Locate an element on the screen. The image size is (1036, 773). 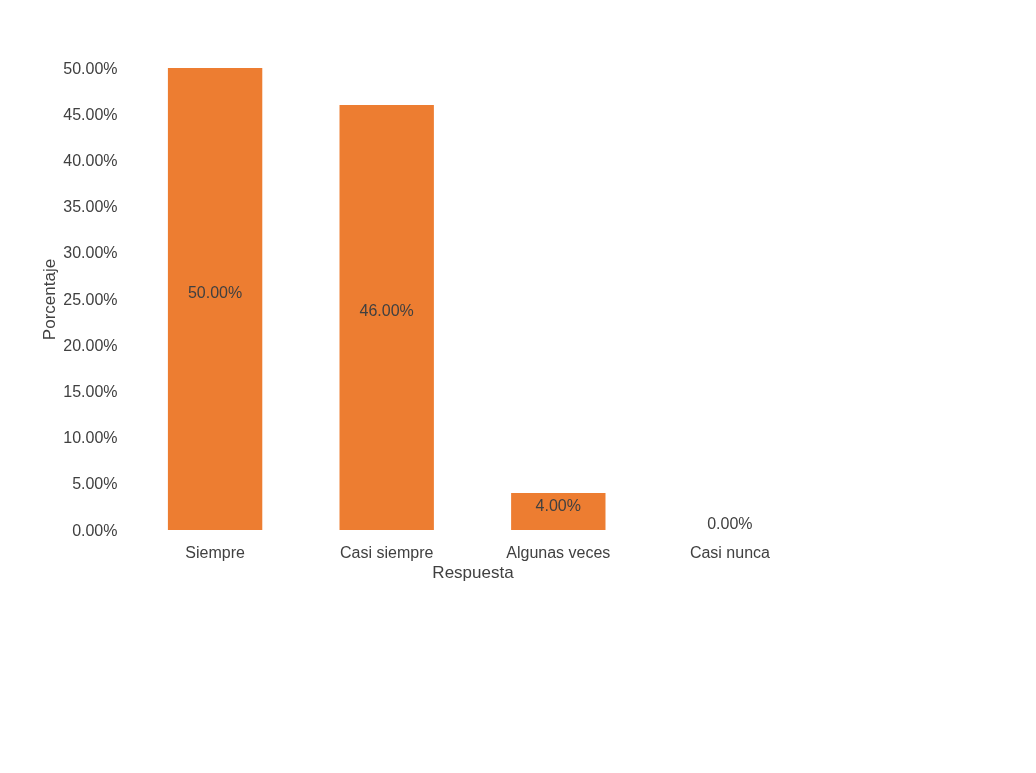
x-tick-label: Casi siempre is located at coordinates (387, 552).